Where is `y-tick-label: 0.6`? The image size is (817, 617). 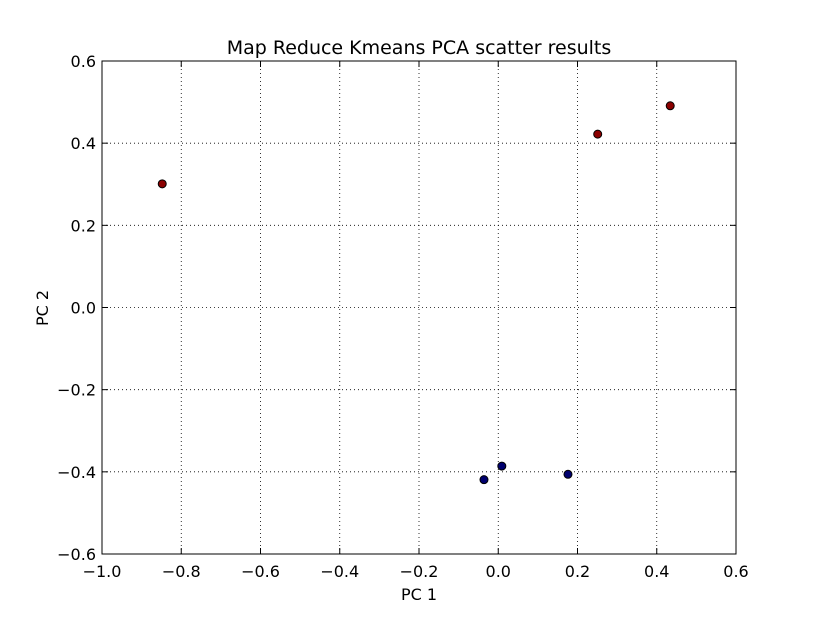 y-tick-label: 0.6 is located at coordinates (83, 61).